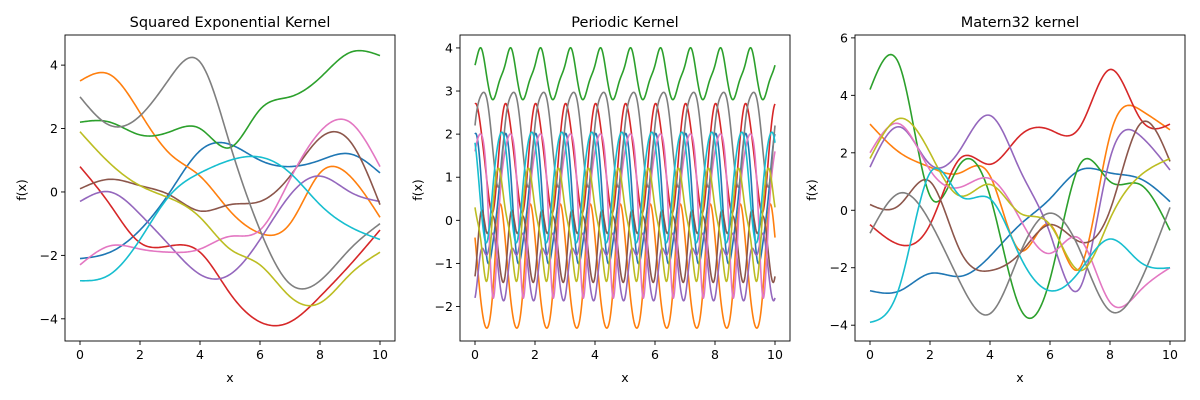  What do you see at coordinates (1170, 354) in the screenshot?
I see `chart-3-xtick-label: 10` at bounding box center [1170, 354].